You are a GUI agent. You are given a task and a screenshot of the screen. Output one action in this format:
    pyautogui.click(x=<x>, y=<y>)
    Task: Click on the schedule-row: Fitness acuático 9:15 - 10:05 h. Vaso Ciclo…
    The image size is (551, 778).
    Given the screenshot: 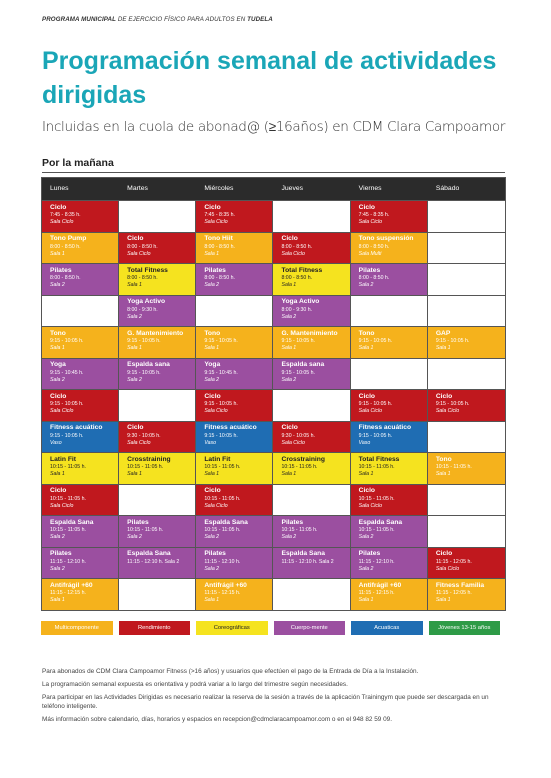 What is the action you would take?
    pyautogui.click(x=273, y=436)
    